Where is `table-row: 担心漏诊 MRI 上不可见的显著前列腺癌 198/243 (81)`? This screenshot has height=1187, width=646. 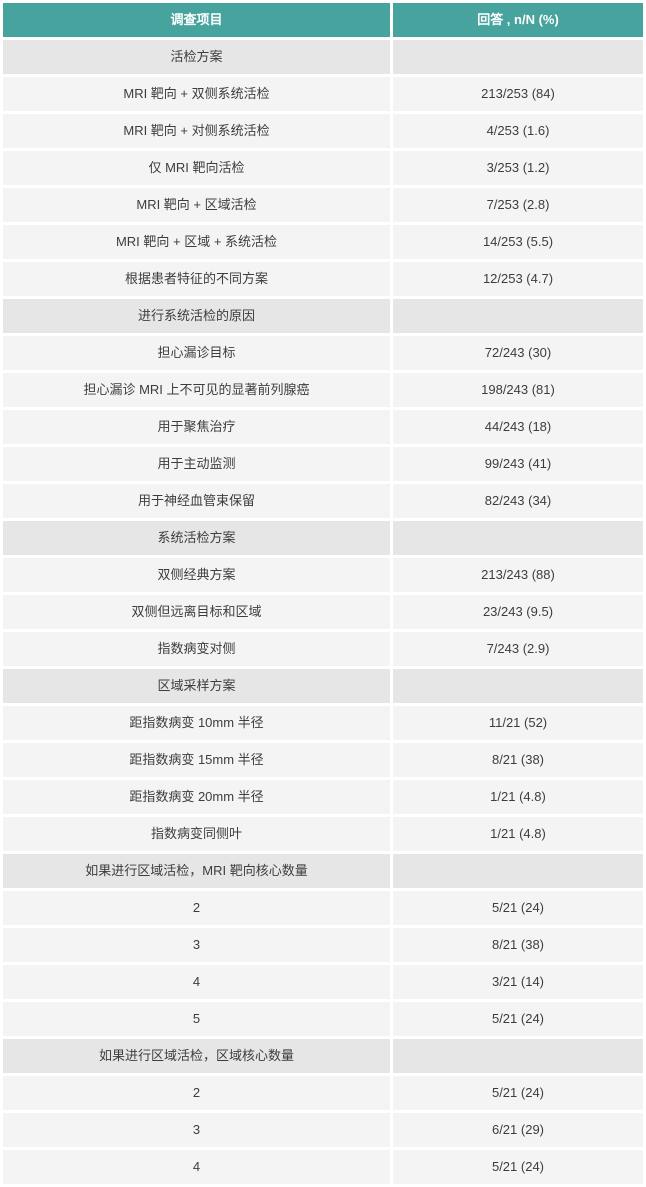 table-row: 担心漏诊 MRI 上不可见的显著前列腺癌 198/243 (81) is located at coordinates (323, 390).